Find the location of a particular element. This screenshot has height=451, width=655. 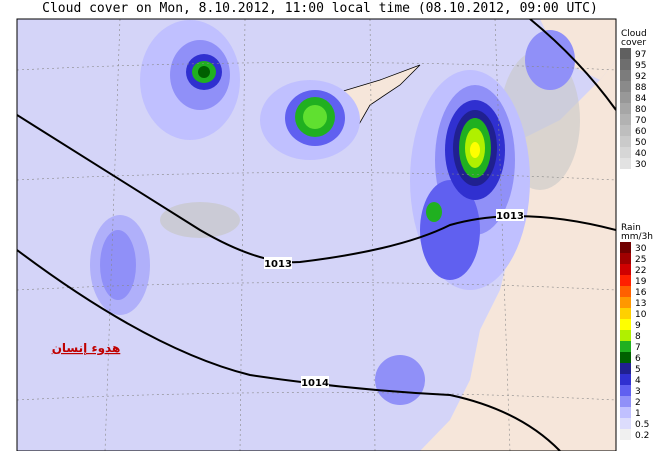

legend-label: 9 is located at coordinates (638, 326).